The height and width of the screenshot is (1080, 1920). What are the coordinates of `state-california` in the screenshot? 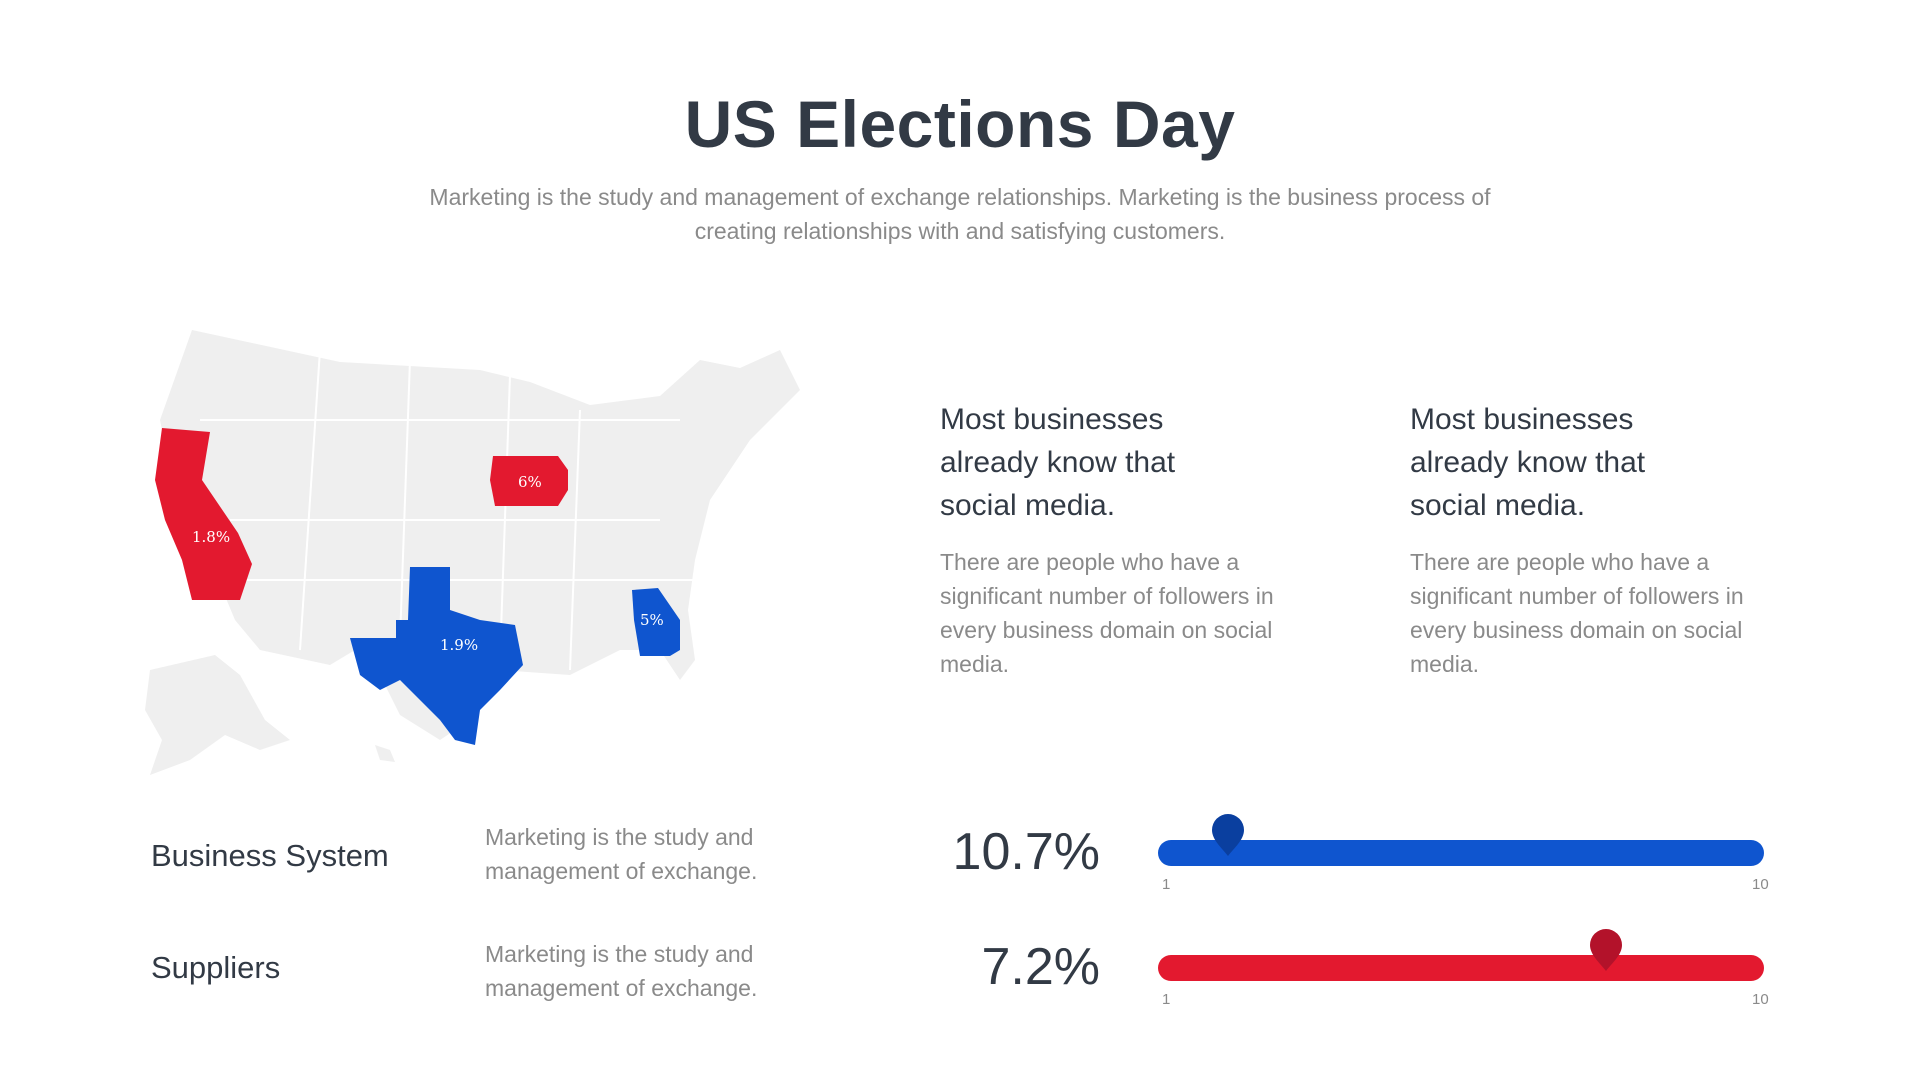 It's located at (203, 514).